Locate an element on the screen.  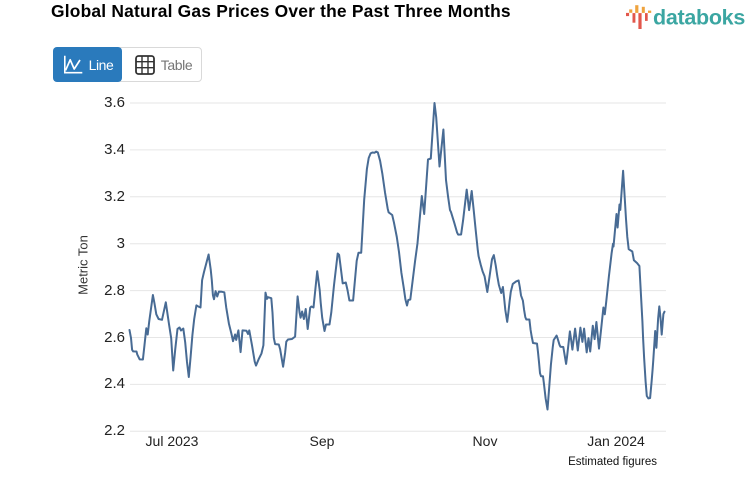
svg-text: databoks is located at coordinates (699, 17).